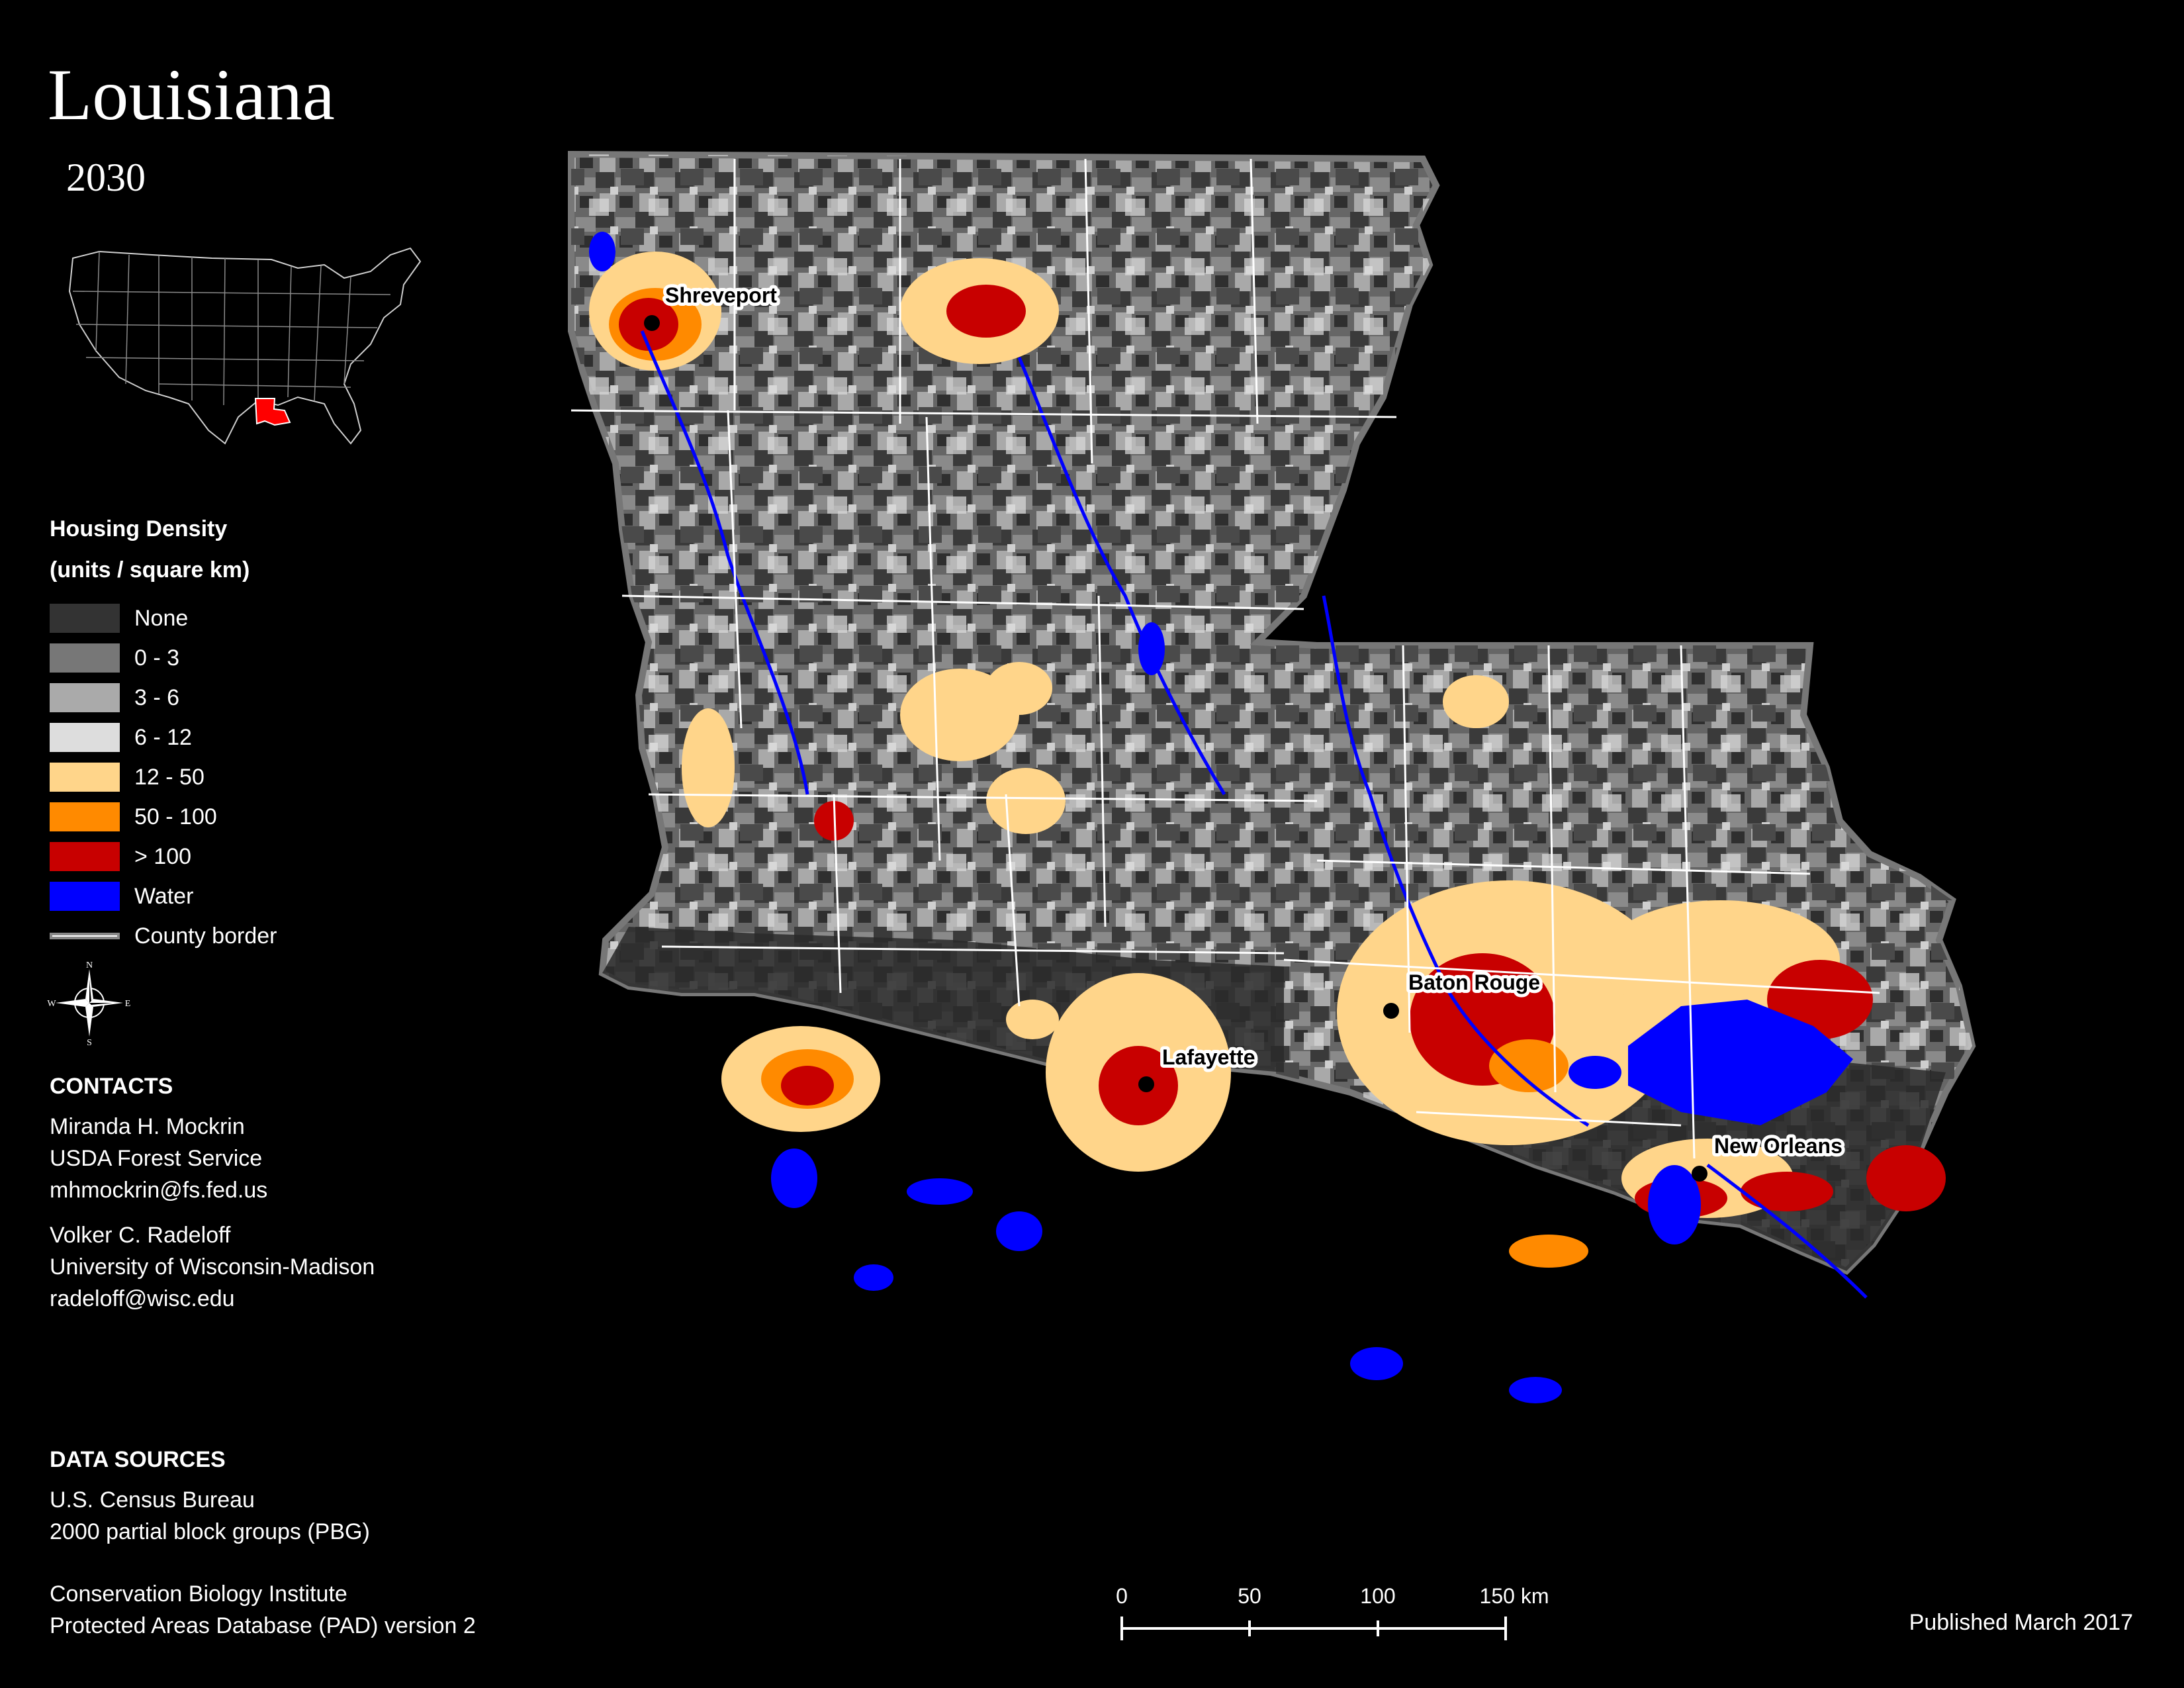 This screenshot has height=1688, width=2184. Describe the element at coordinates (142, 1298) in the screenshot. I see `contact-email: radeloff@wisc.edu` at that location.